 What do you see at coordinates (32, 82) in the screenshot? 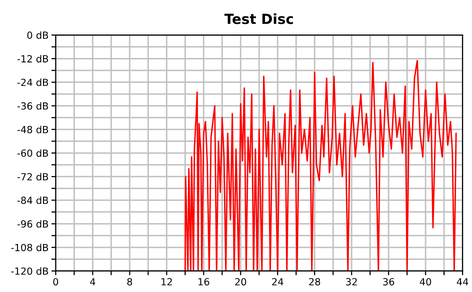
I see `y-tick-label: -24 dB` at bounding box center [32, 82].